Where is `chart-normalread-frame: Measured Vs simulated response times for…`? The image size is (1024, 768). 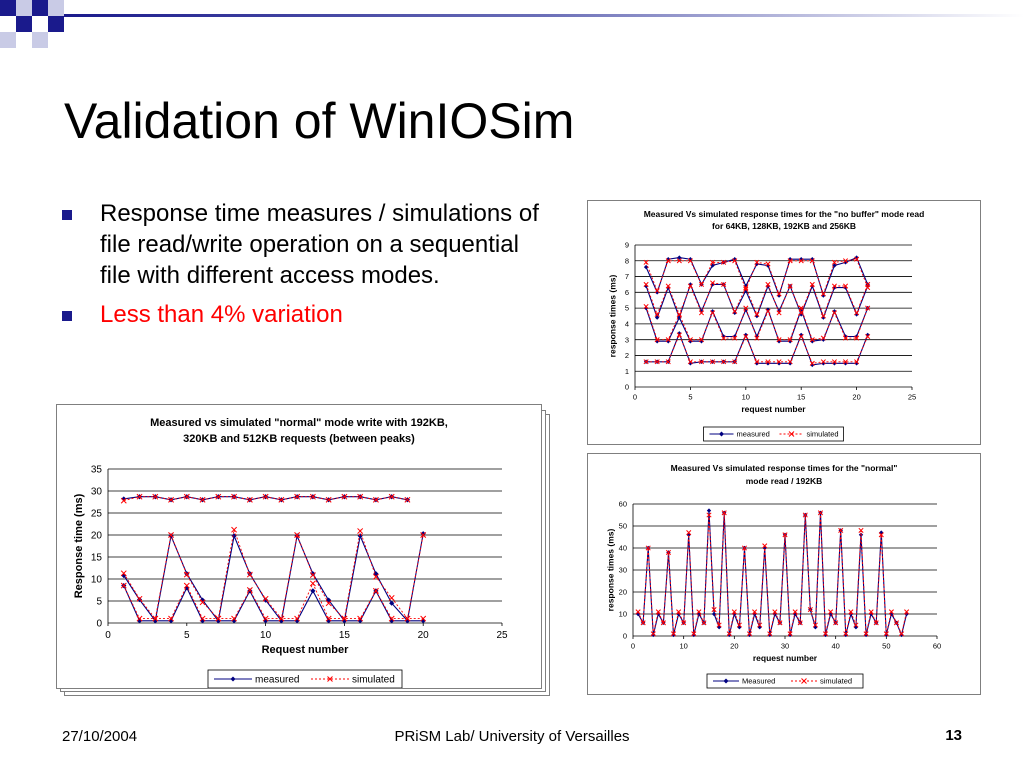
chart-normalread-frame: Measured Vs simulated response times for… is located at coordinates (784, 574).